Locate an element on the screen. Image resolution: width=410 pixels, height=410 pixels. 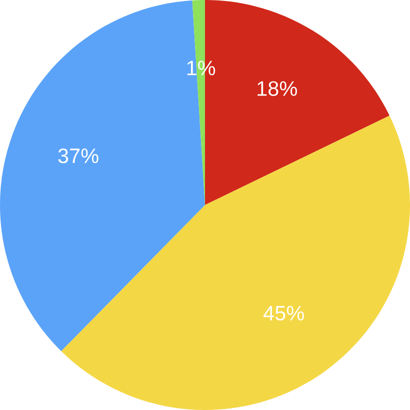
data-label: 37% is located at coordinates (78, 156).